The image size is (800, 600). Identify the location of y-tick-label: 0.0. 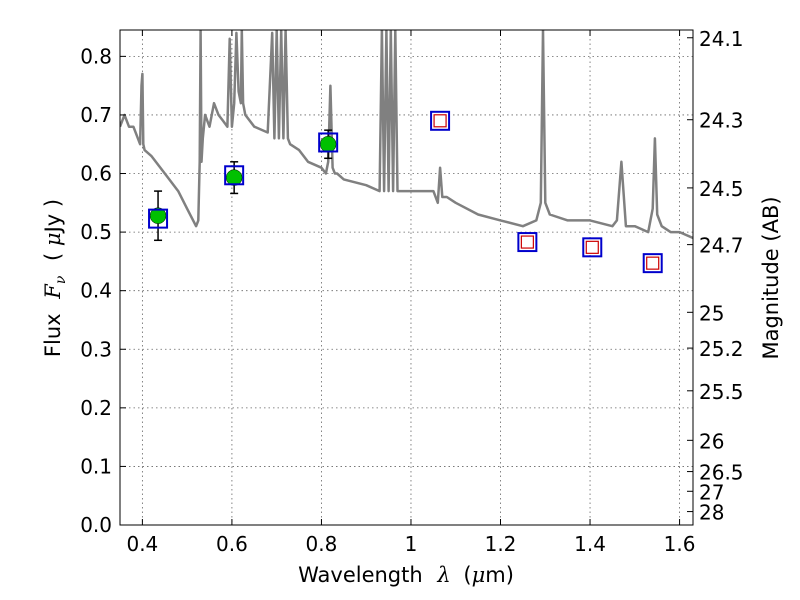
(96, 525).